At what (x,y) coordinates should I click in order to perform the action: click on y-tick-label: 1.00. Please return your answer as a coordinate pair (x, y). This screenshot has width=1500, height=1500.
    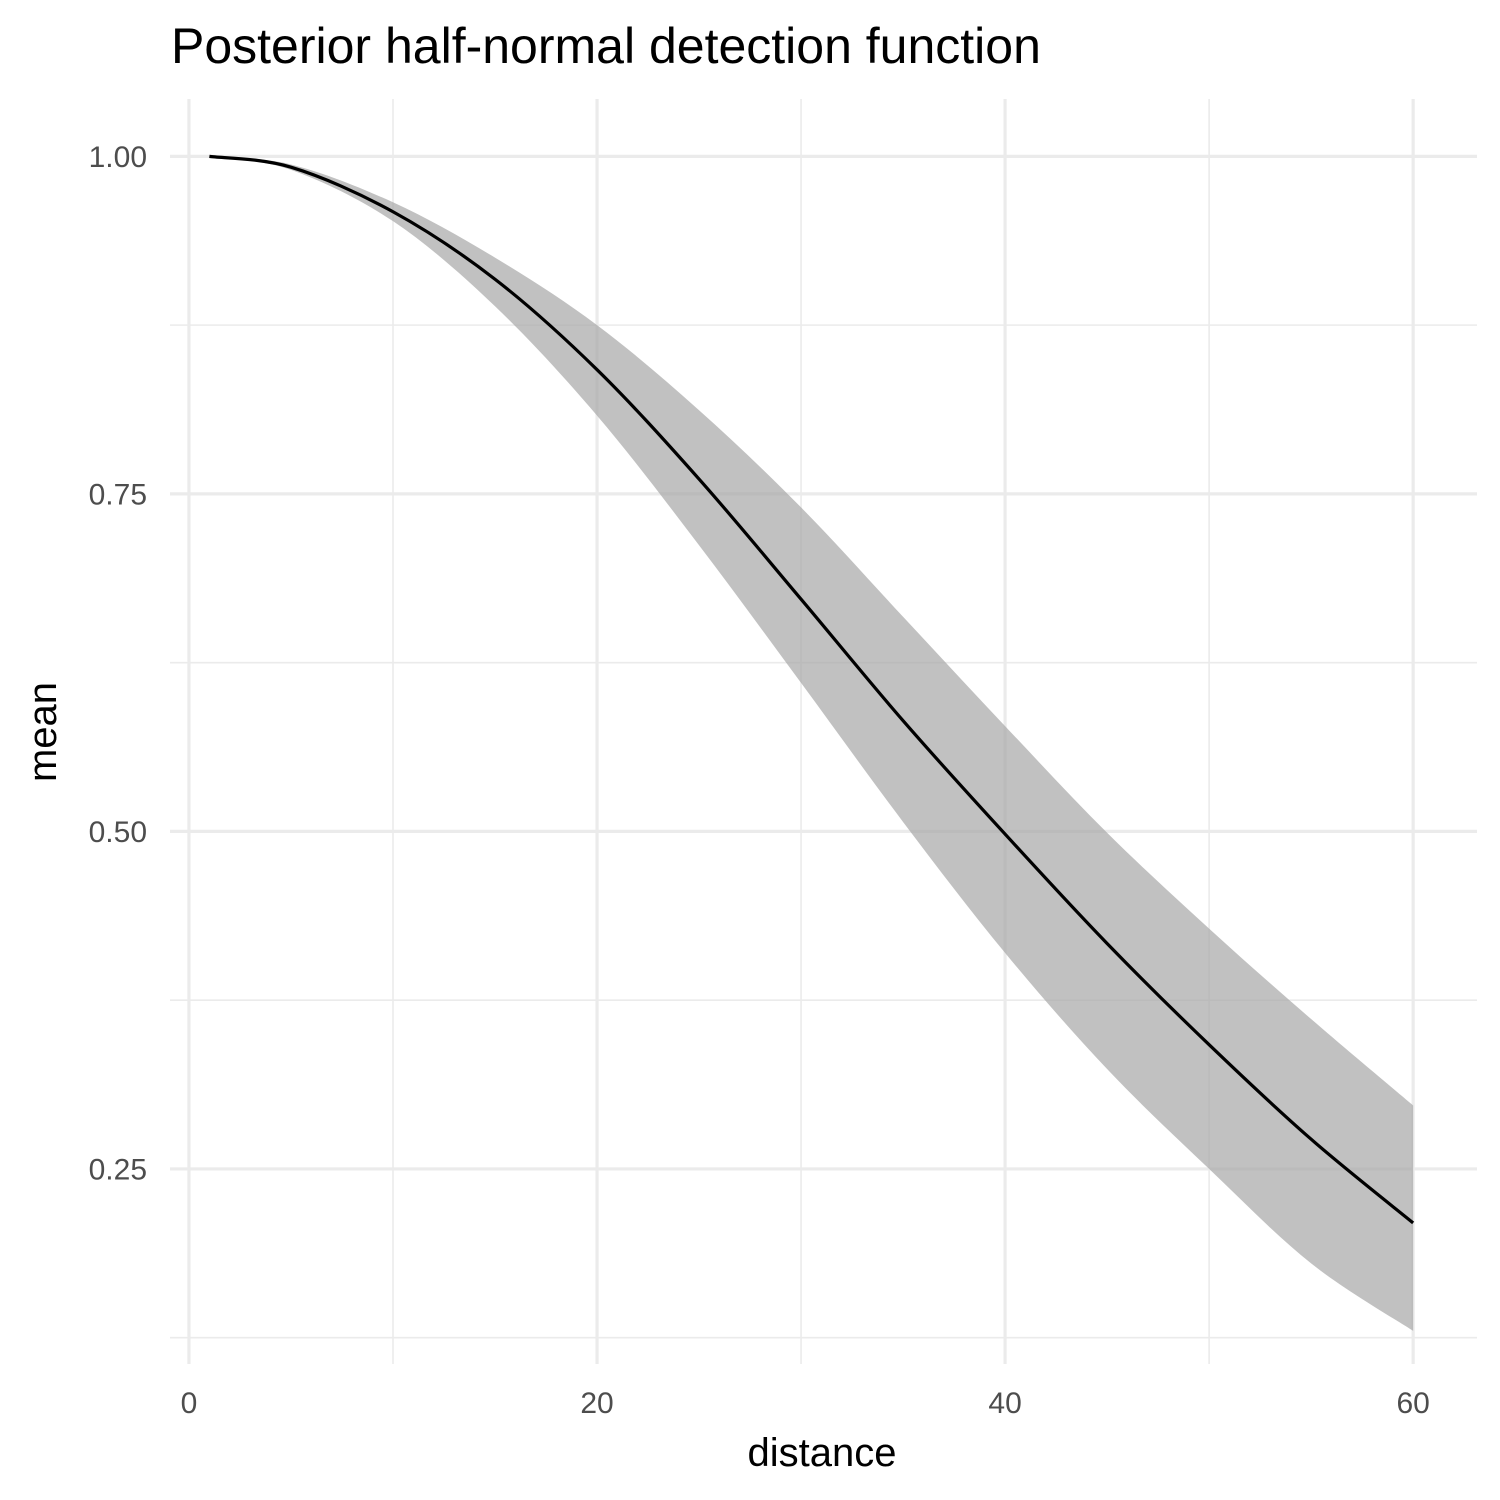
    Looking at the image, I should click on (118, 157).